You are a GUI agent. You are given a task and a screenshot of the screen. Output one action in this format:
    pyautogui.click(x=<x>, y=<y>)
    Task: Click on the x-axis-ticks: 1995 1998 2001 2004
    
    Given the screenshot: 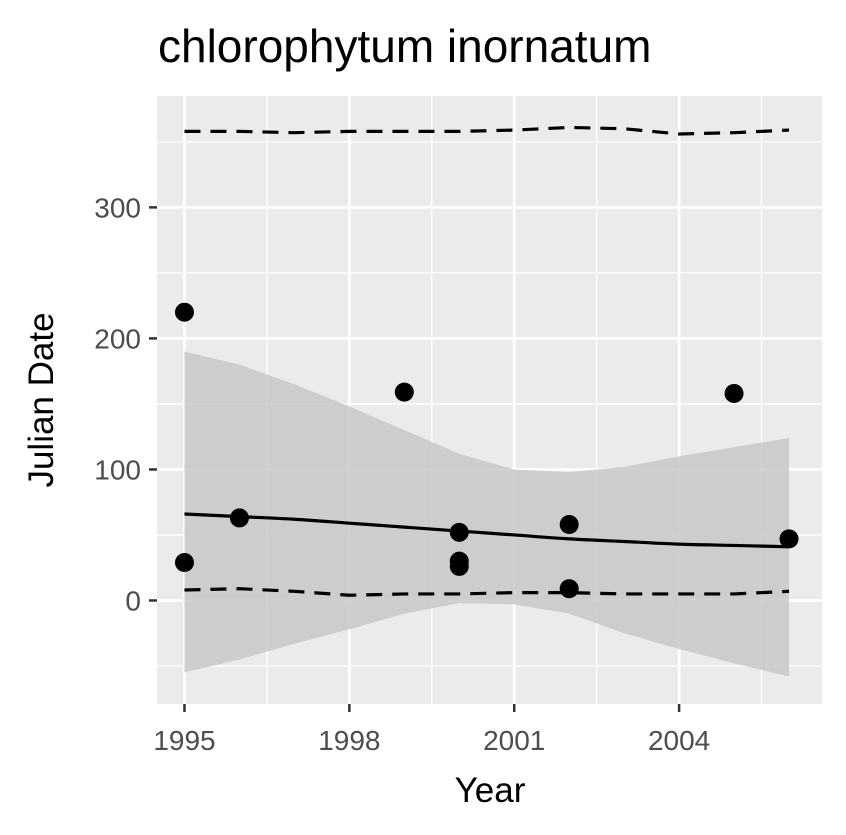 What is the action you would take?
    pyautogui.click(x=431, y=730)
    